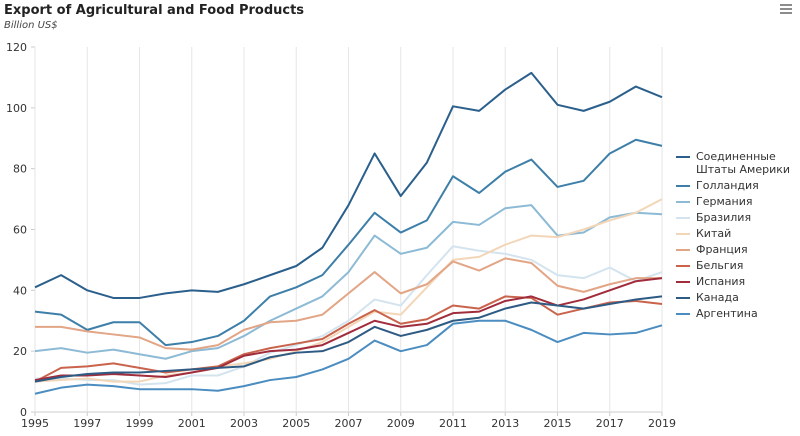 This screenshot has height=436, width=800. I want to click on x-tick-label: 2007, so click(349, 423).